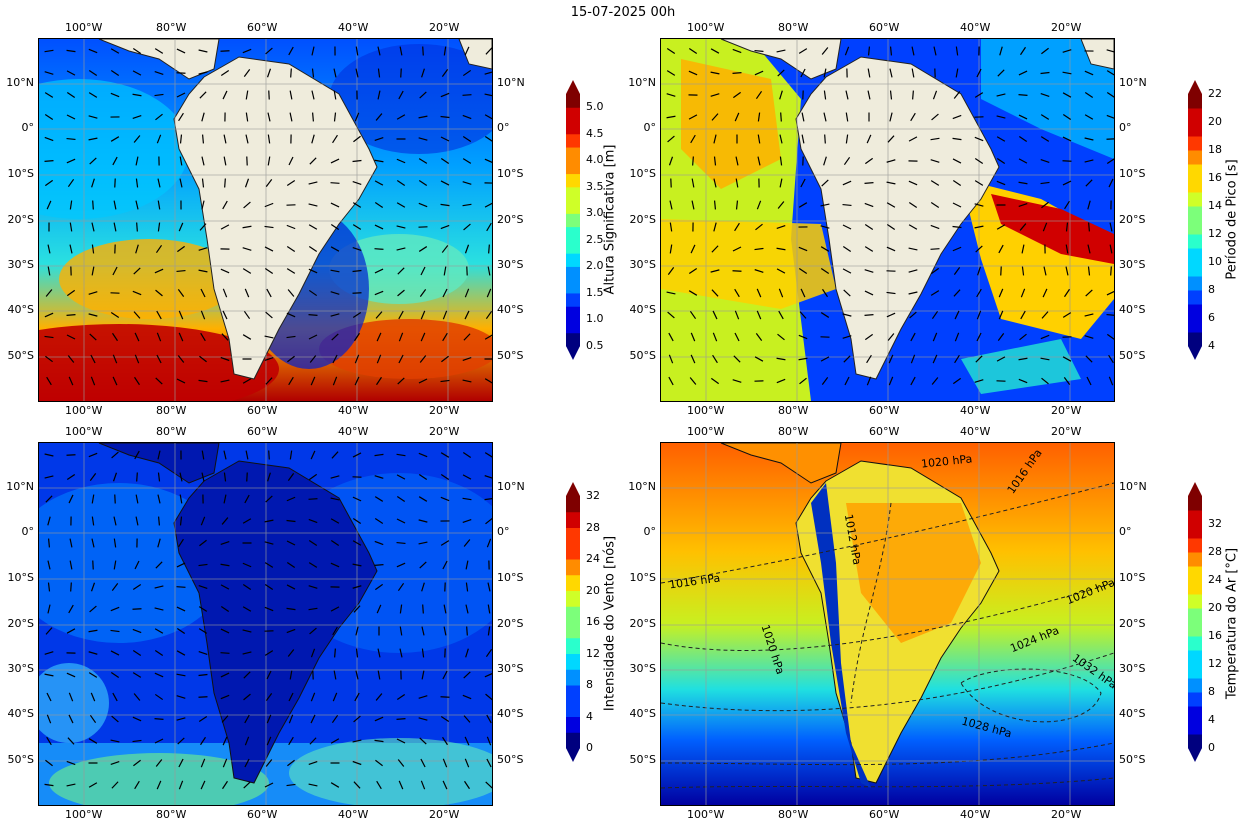  Describe the element at coordinates (595, 266) in the screenshot. I see `colorbar-tick-label: 2.0` at that location.